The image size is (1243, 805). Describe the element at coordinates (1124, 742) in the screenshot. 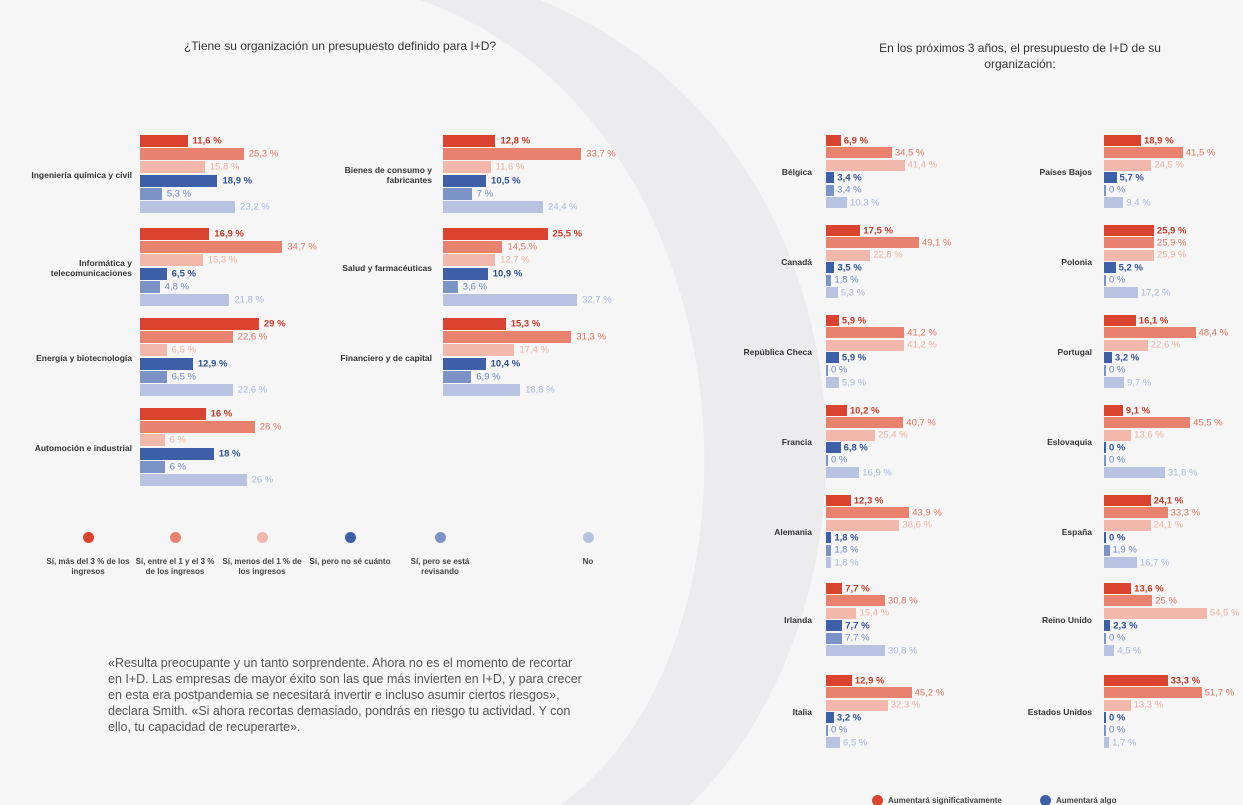

I see `value-label: 1,7 %` at that location.